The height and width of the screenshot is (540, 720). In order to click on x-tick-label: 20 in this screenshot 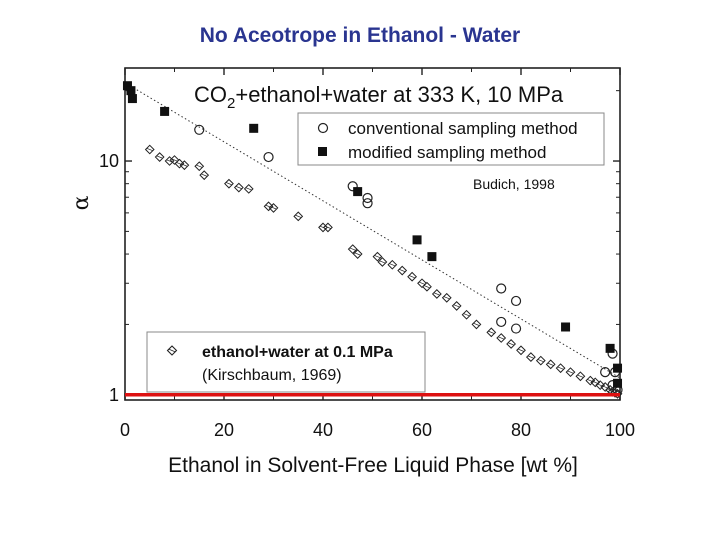, I will do `click(224, 430)`.